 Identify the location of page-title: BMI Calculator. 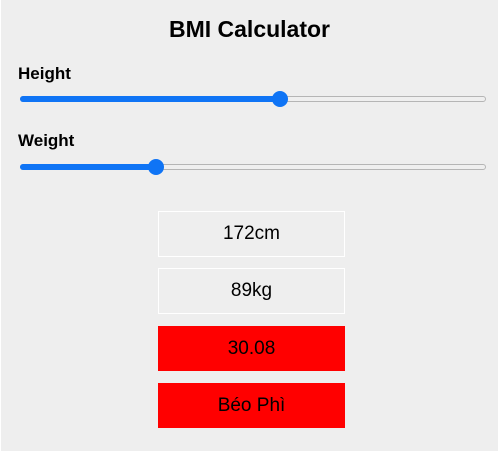
(249, 29).